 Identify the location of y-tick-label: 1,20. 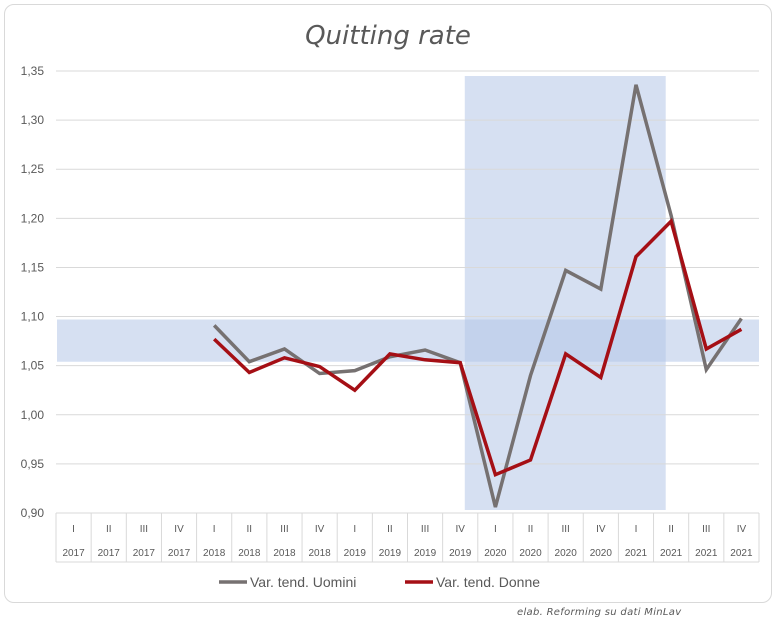
(33, 218).